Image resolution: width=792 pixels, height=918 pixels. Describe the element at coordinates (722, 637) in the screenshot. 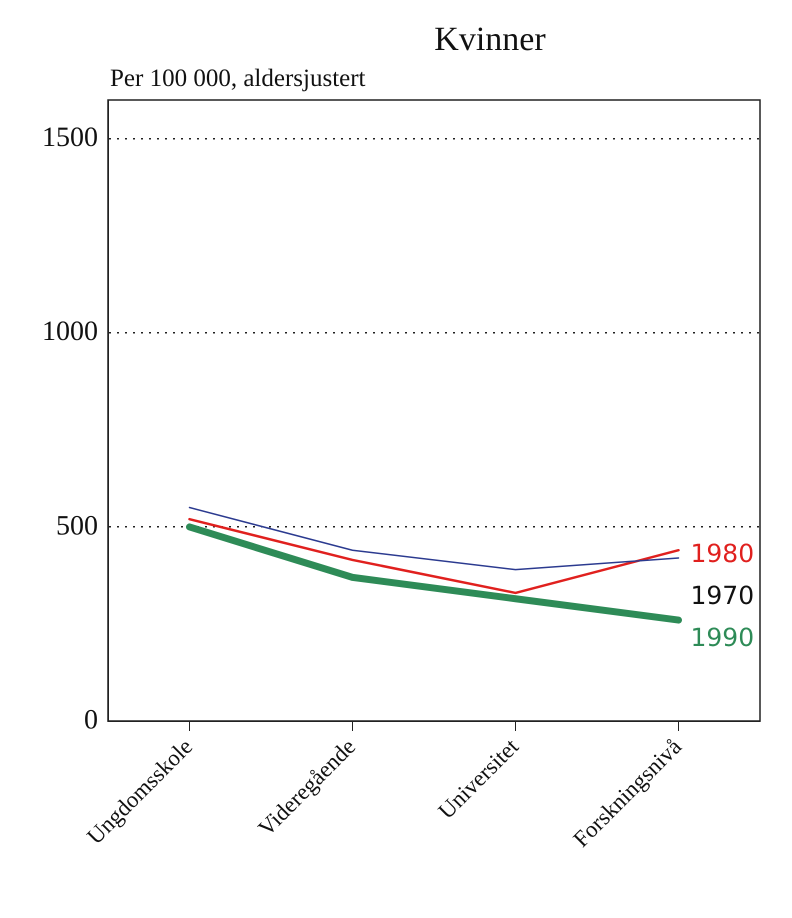

I see `series-label: 1990` at that location.